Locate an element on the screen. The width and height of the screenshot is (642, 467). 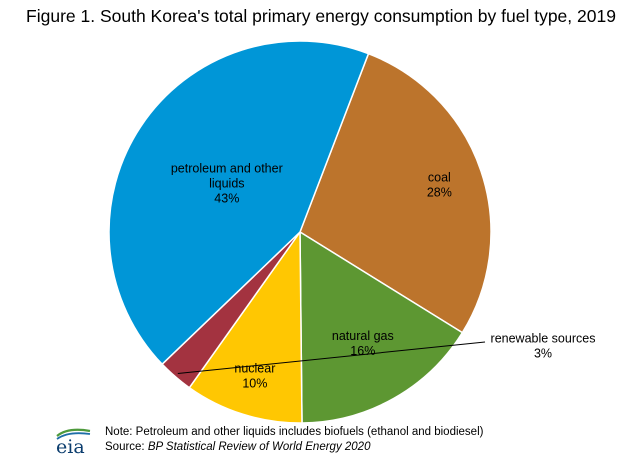
slice-value-label: 43% is located at coordinates (226, 198).